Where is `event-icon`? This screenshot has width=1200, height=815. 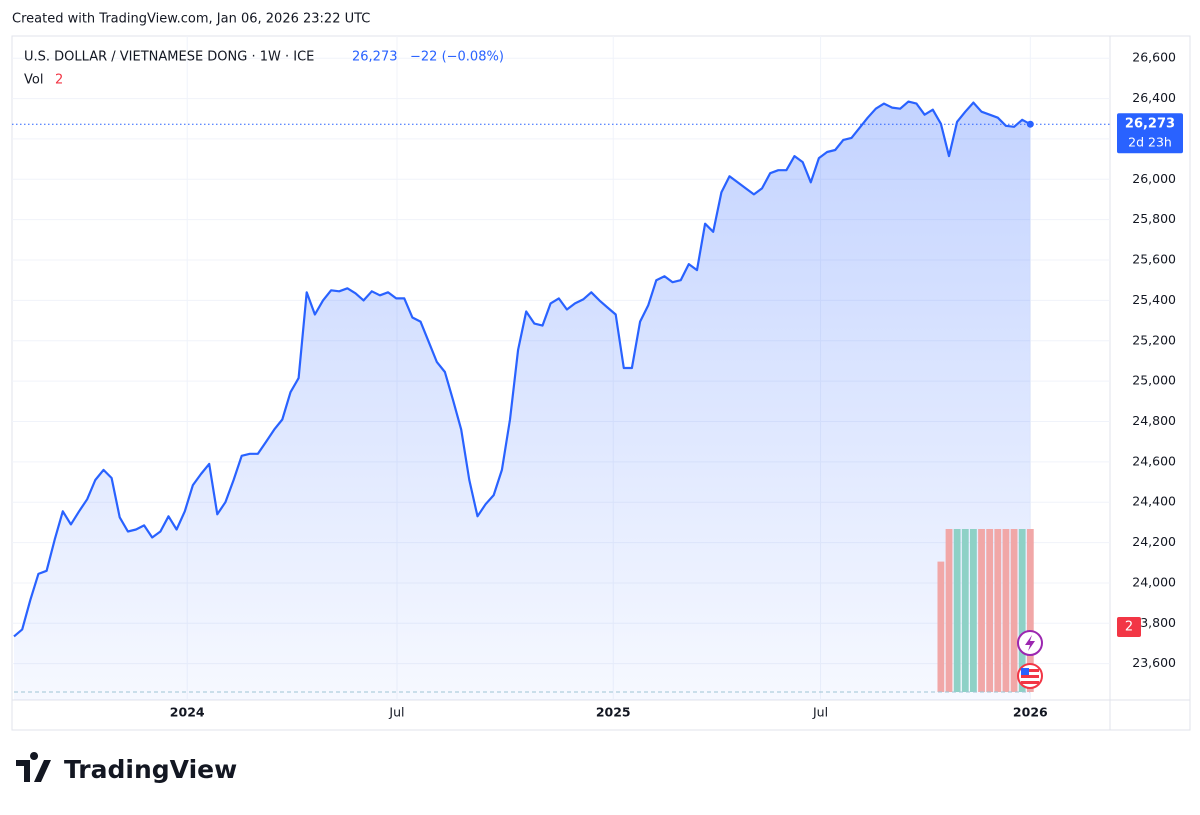
event-icon is located at coordinates (1030, 643).